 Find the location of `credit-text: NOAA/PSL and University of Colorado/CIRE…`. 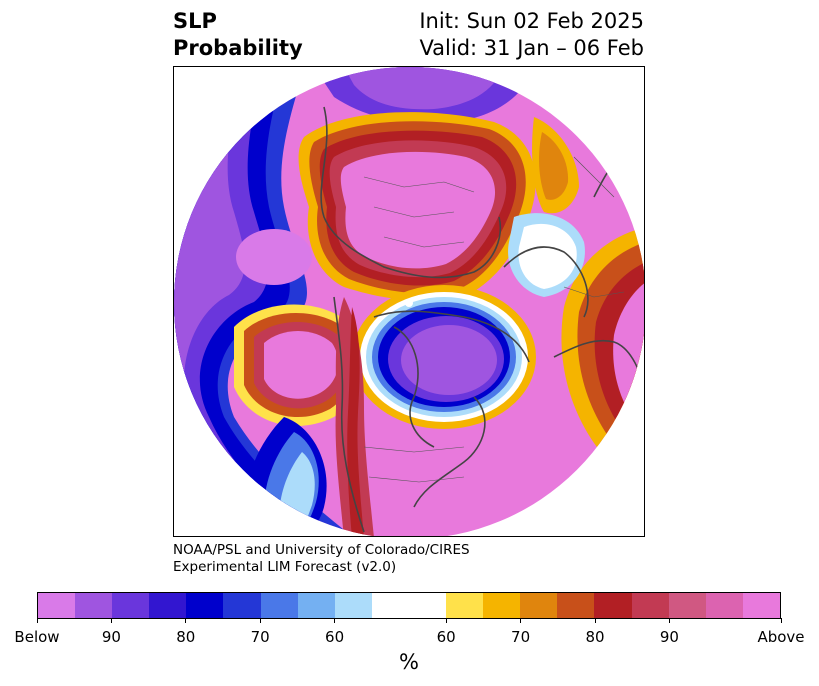

credit-text: NOAA/PSL and University of Colorado/CIRE… is located at coordinates (321, 559).